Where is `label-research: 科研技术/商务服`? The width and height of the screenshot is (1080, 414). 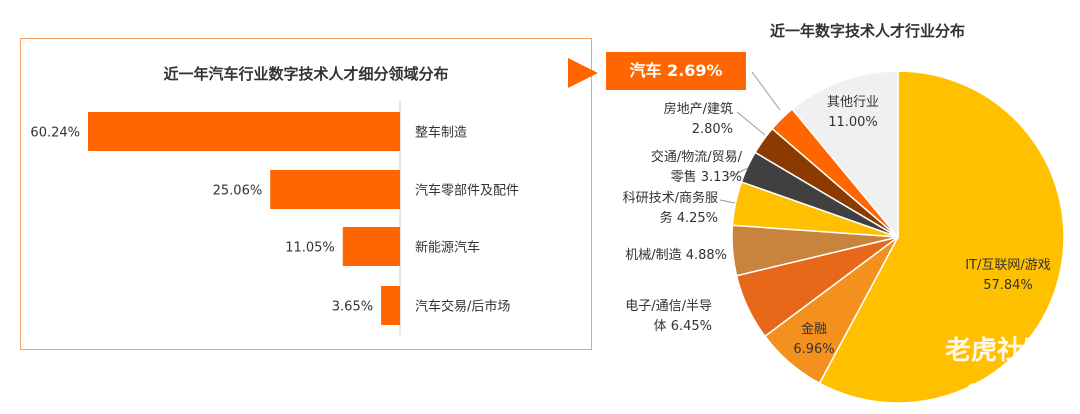 label-research: 科研技术/商务服 is located at coordinates (670, 198).